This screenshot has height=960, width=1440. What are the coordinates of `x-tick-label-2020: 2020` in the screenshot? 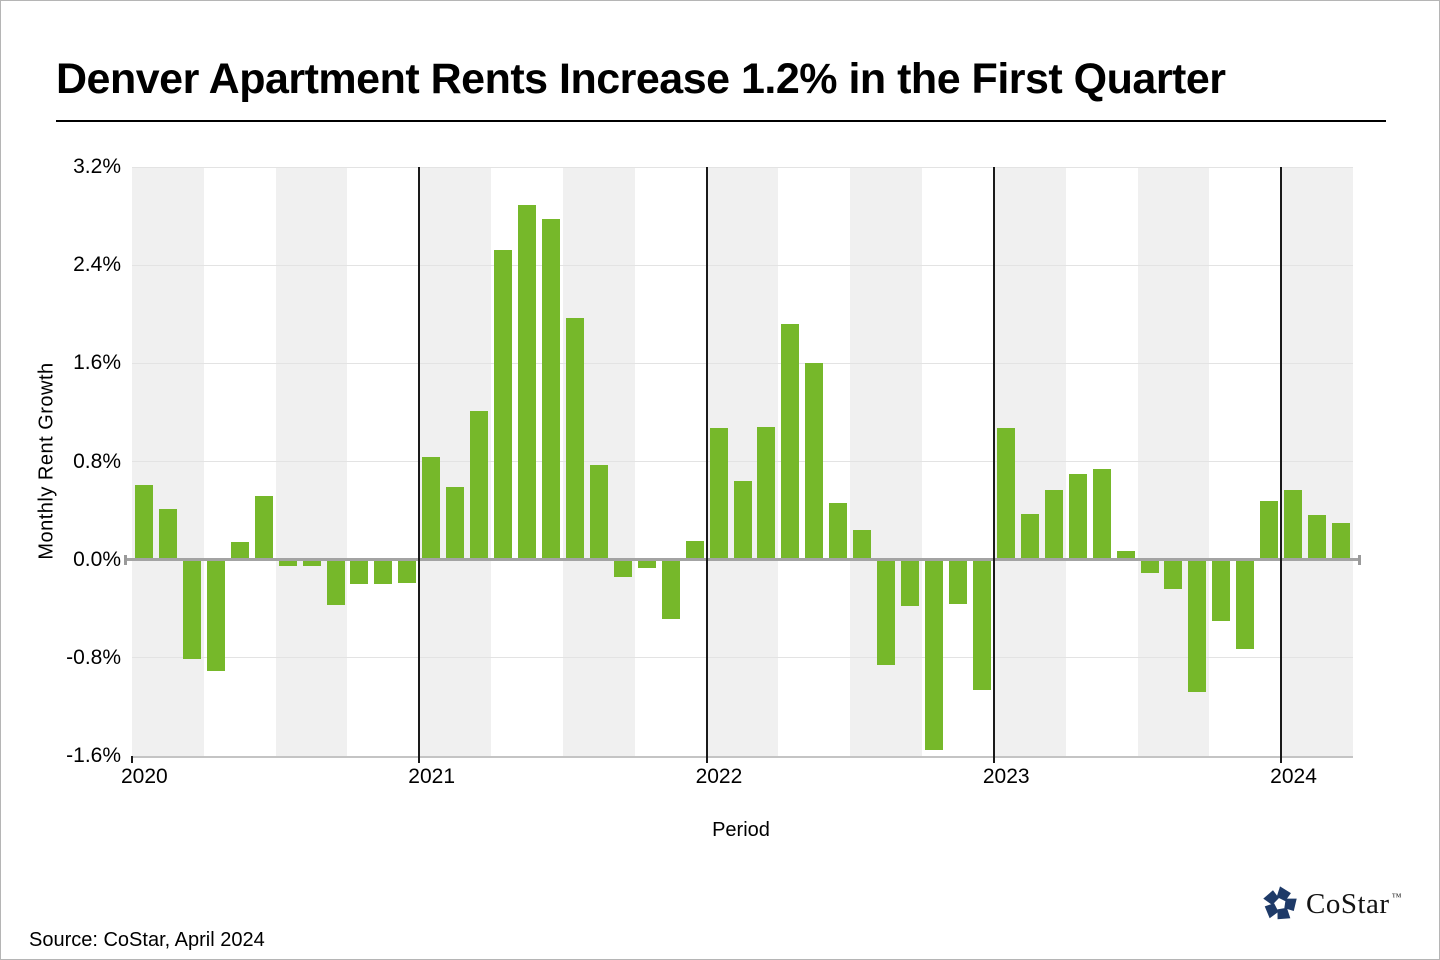 It's located at (144, 776).